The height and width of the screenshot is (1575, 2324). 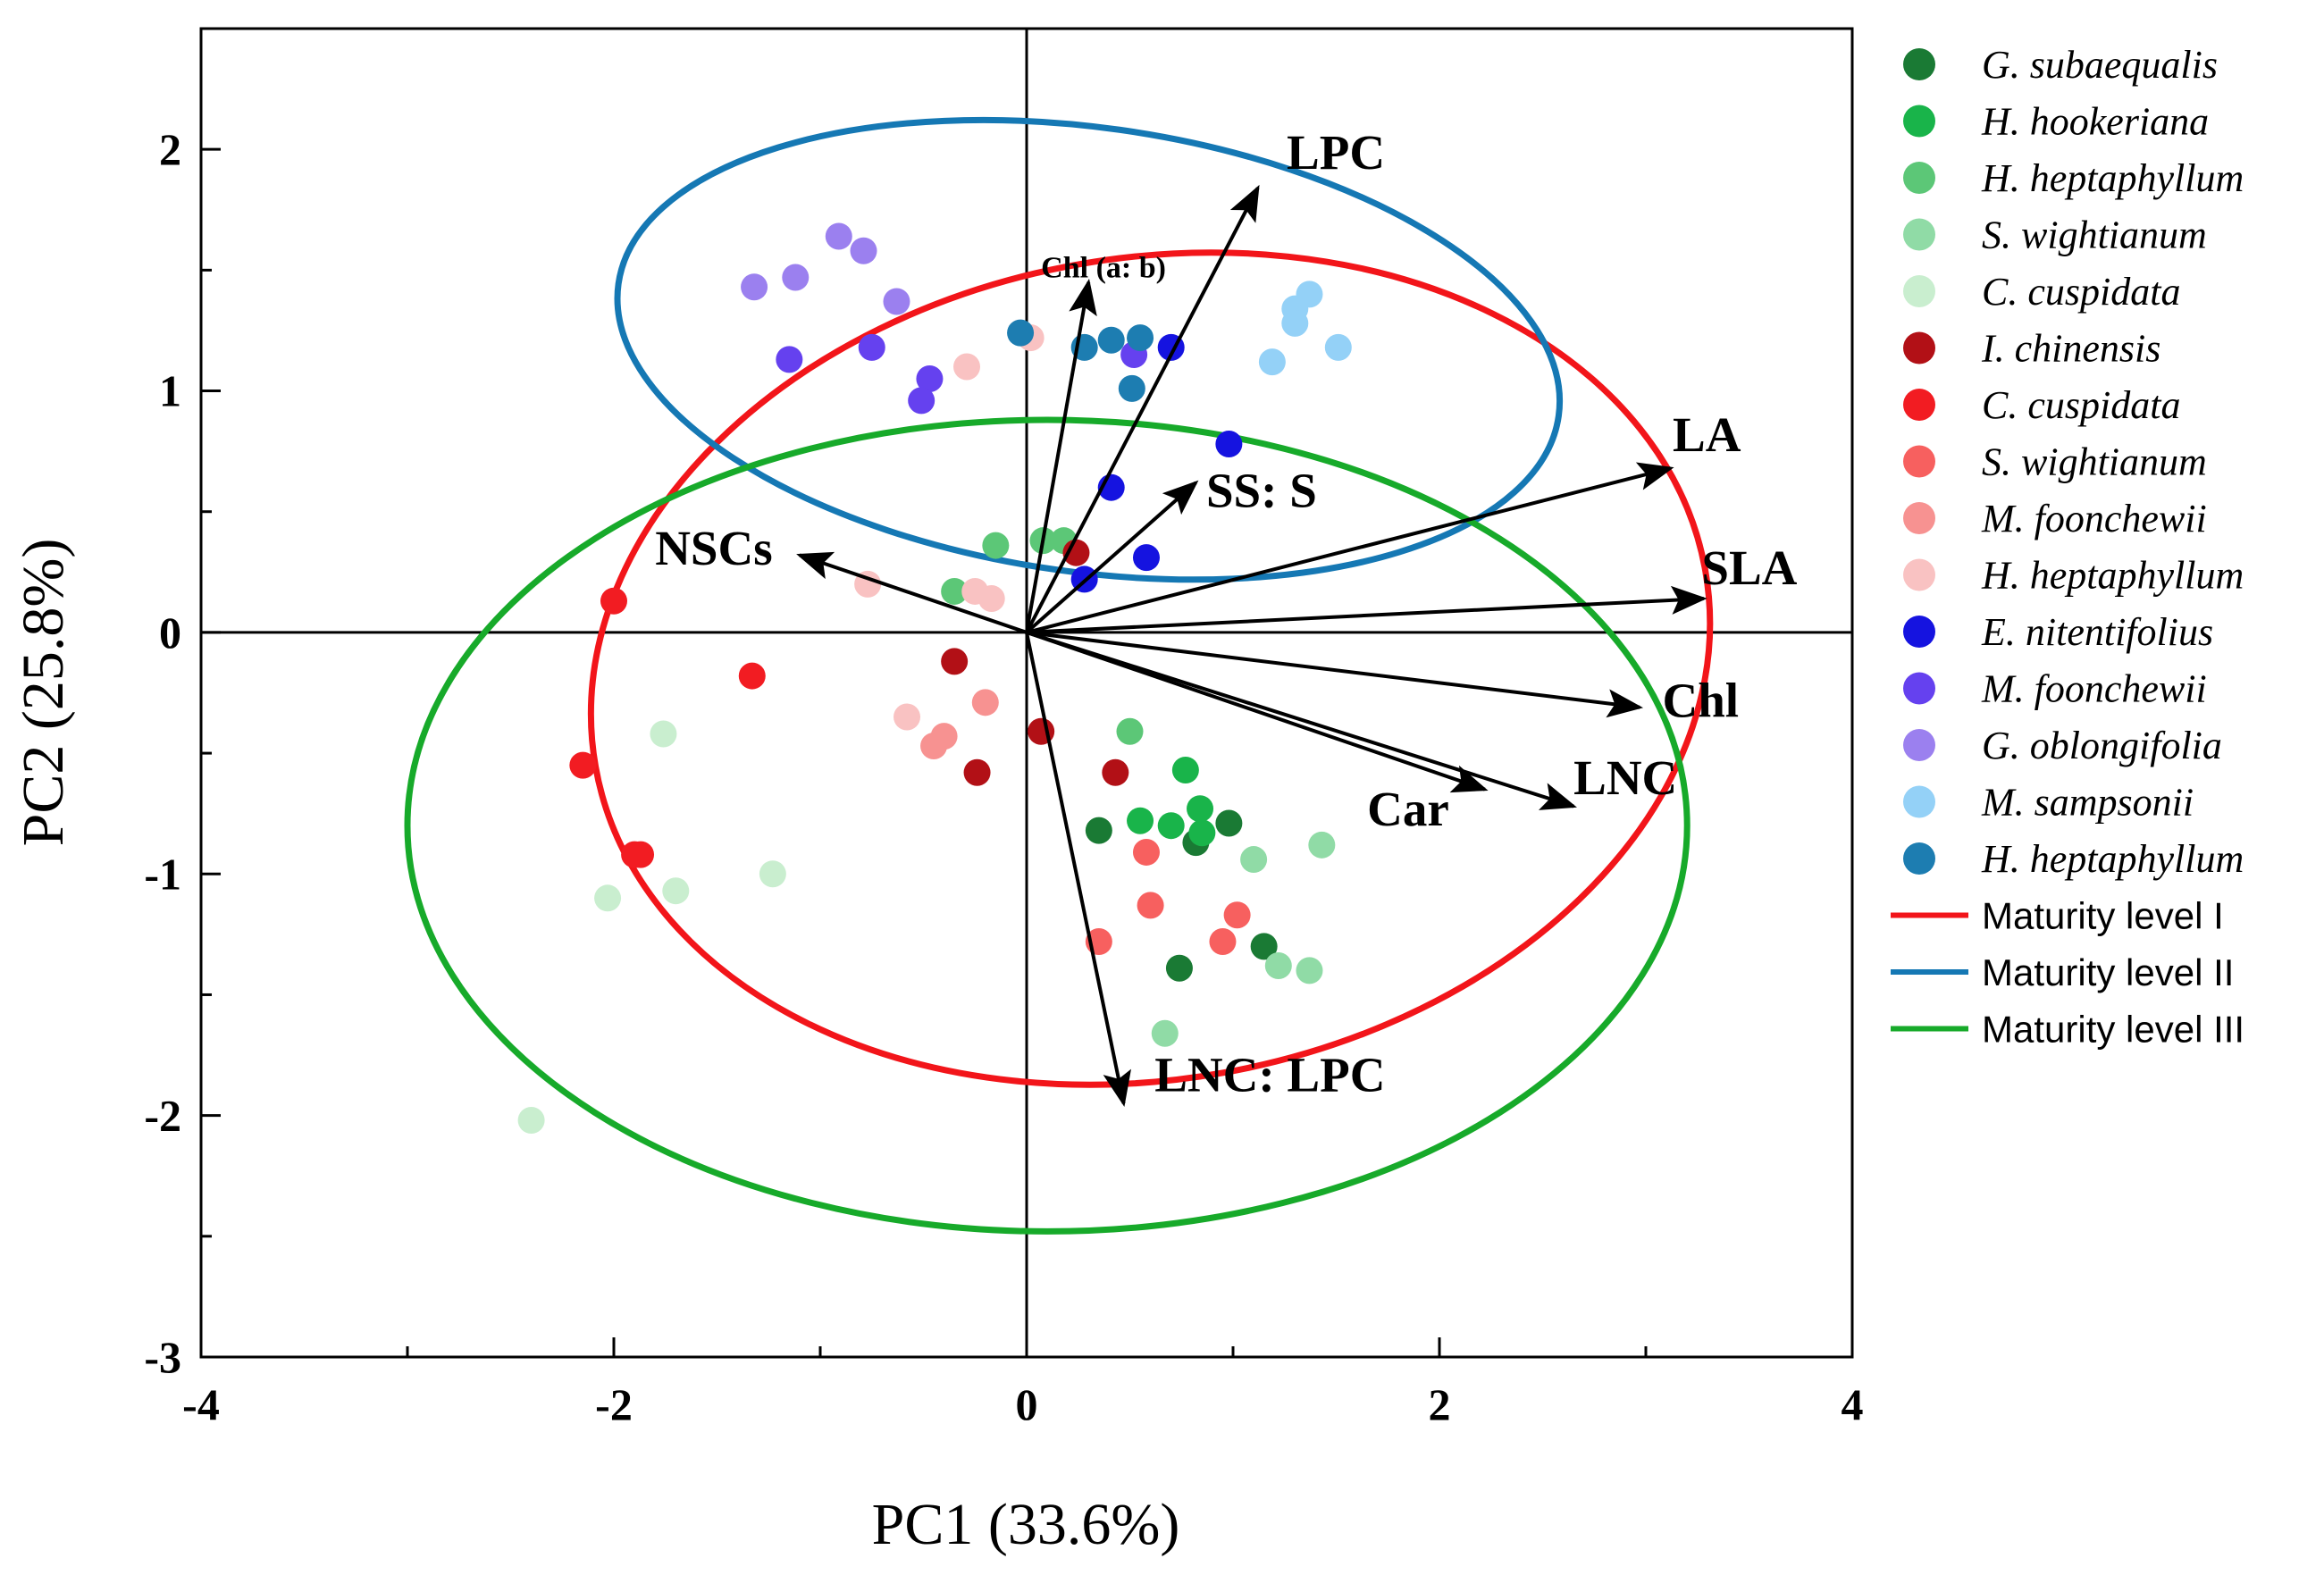 What do you see at coordinates (2094, 689) in the screenshot?
I see `legend-label: M. foonchewii` at bounding box center [2094, 689].